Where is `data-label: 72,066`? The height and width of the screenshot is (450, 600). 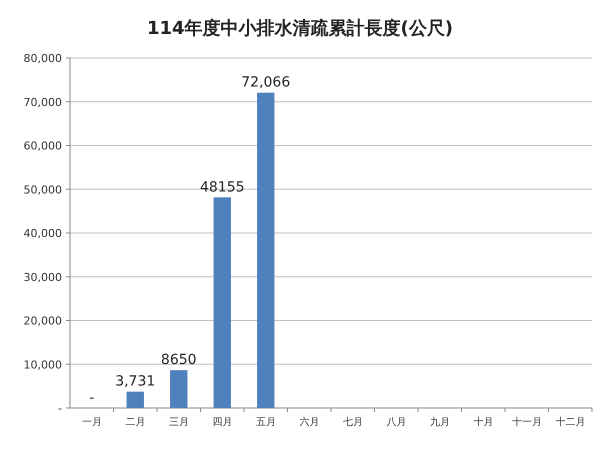
data-label: 72,066 is located at coordinates (265, 82).